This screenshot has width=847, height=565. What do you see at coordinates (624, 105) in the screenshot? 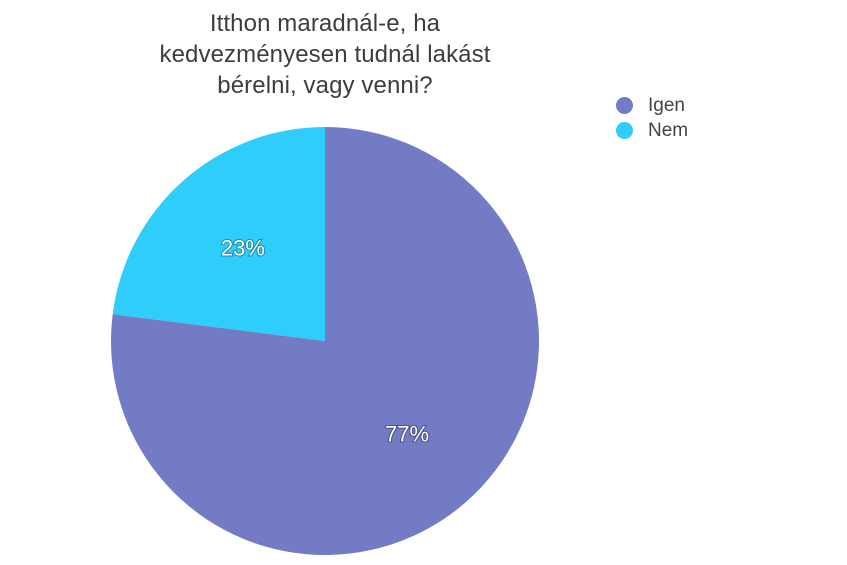
I see `legend-swatch-igen` at bounding box center [624, 105].